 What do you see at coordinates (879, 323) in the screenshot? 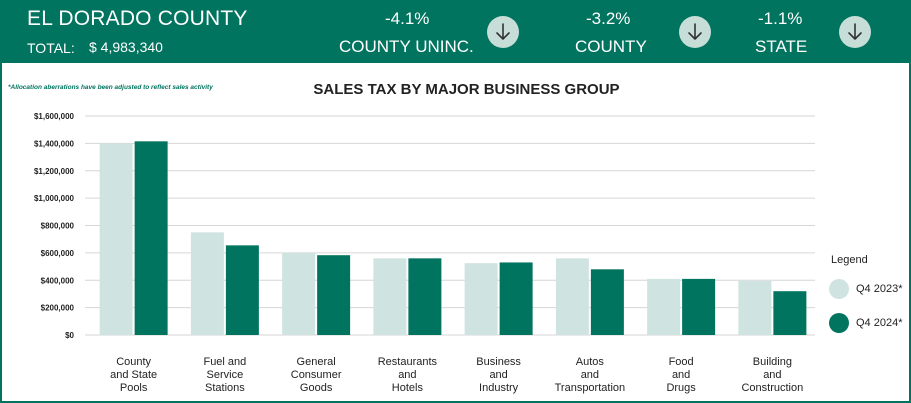
I see `legend-label-q4-2024: Q4 2024*` at bounding box center [879, 323].